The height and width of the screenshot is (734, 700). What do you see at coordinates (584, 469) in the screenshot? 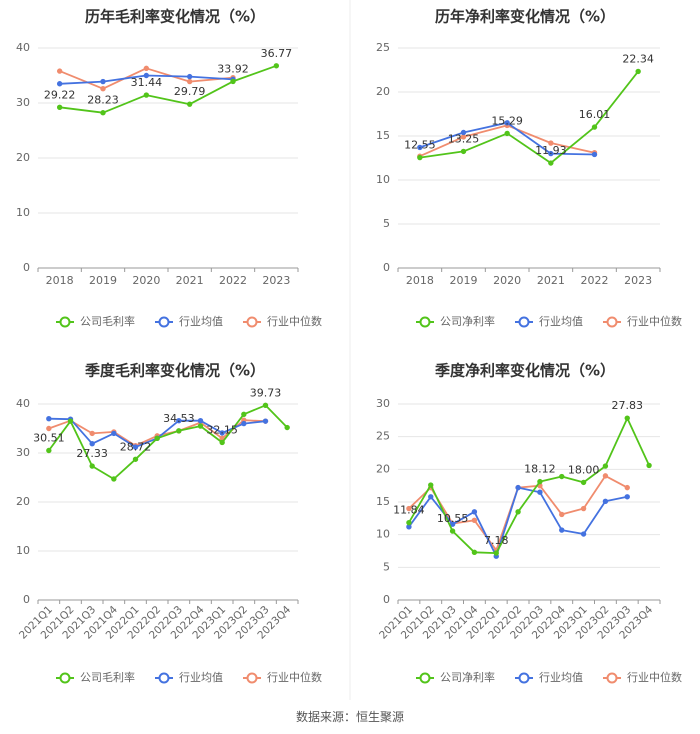
I see `data-label: 18.00` at bounding box center [584, 469].